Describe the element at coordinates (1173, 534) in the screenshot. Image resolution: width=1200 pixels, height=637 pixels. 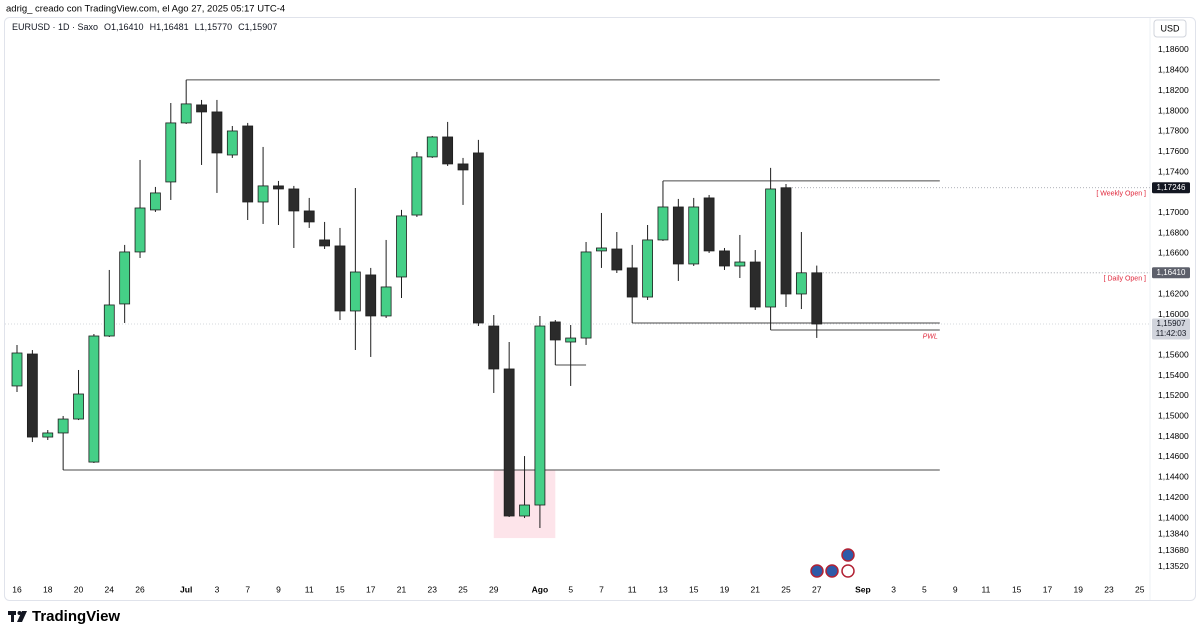
I see `y-tick-label: 1,13840` at that location.